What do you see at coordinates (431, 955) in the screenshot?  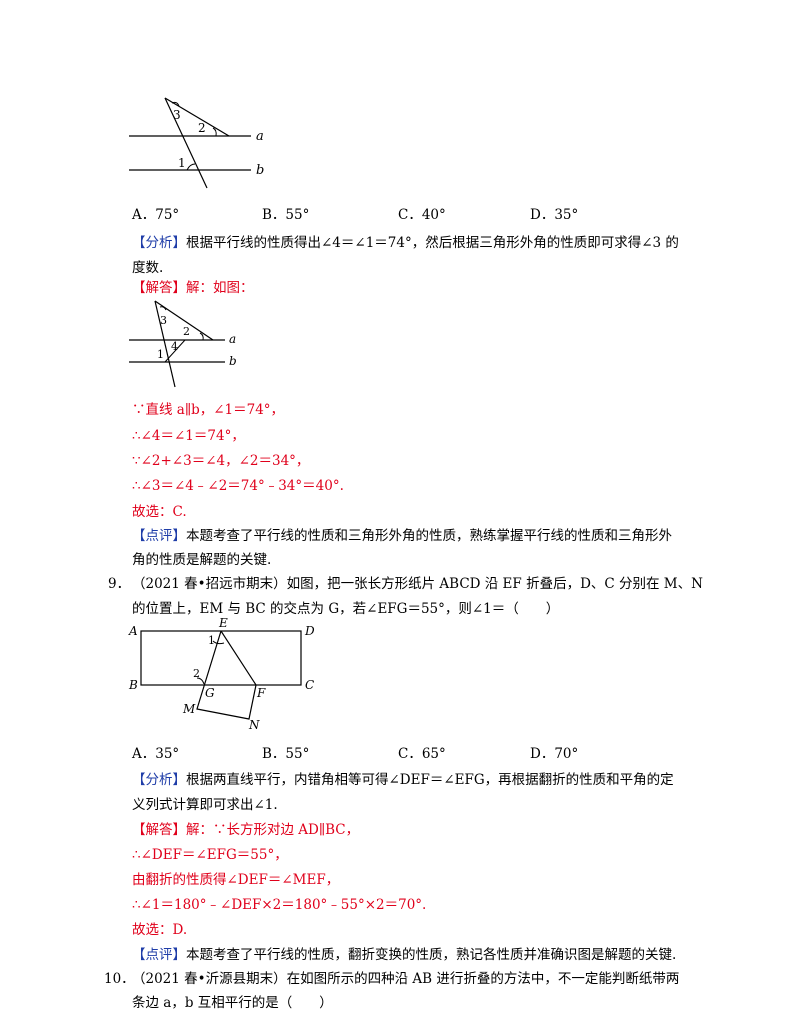 I see `comment-text: 本题考查了平行线的性质，翻折变换的性质，熟记各性质并准确识图是解题的关键.` at bounding box center [431, 955].